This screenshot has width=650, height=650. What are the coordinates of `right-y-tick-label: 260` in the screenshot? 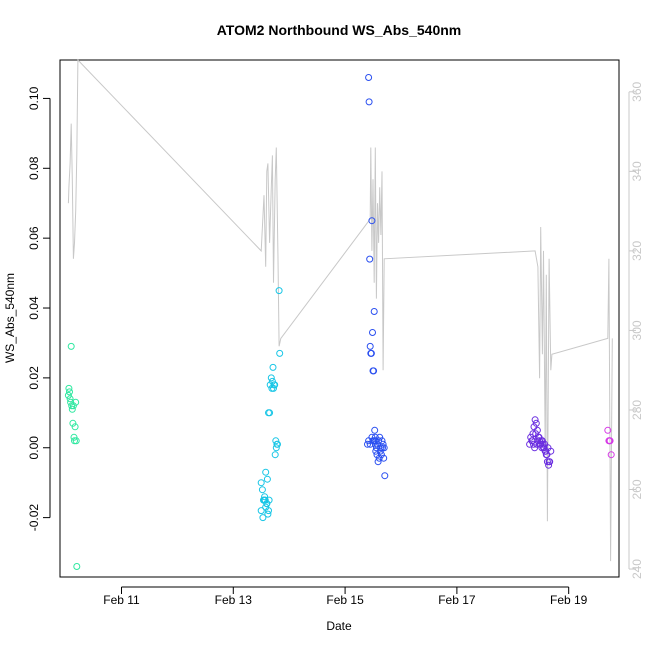 It's located at (637, 489).